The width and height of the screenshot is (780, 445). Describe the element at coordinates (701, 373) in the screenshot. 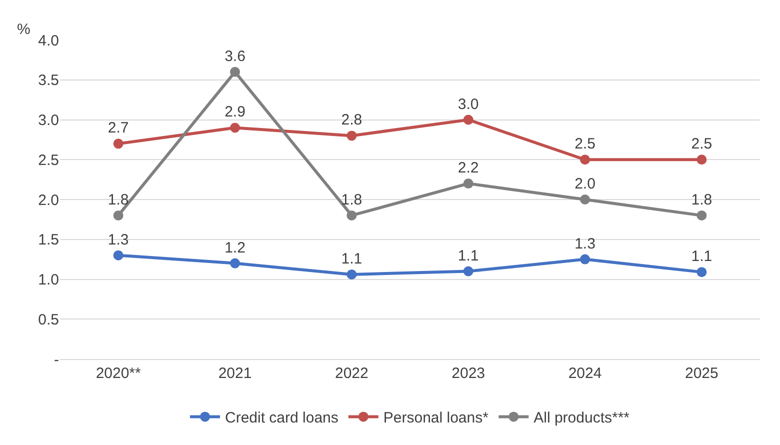

I see `x-tick-label: 2025` at that location.